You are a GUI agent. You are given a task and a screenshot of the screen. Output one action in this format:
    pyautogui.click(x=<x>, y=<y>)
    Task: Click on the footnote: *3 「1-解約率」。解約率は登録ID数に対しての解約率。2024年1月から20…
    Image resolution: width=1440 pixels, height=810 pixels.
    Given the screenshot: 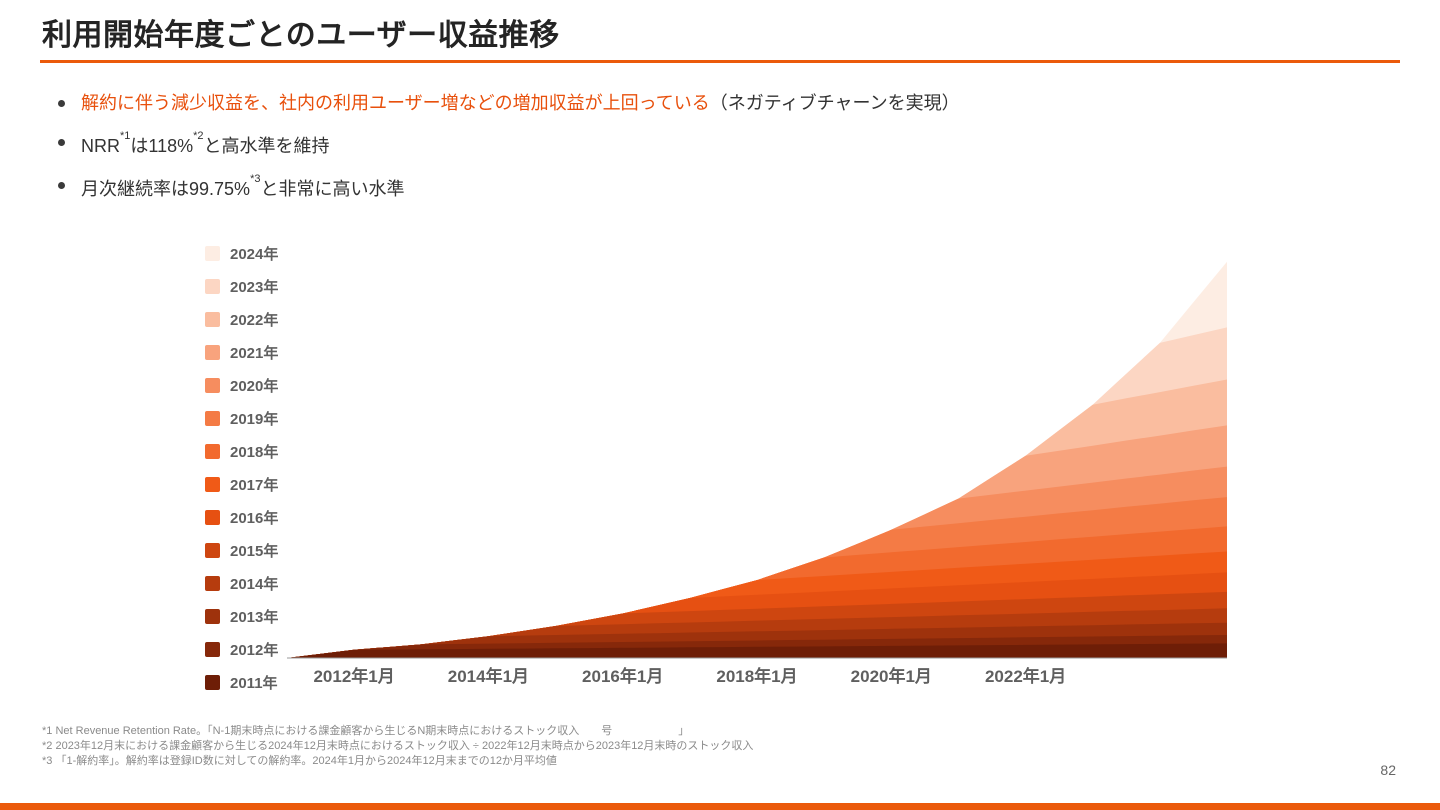 What is the action you would take?
    pyautogui.click(x=299, y=761)
    